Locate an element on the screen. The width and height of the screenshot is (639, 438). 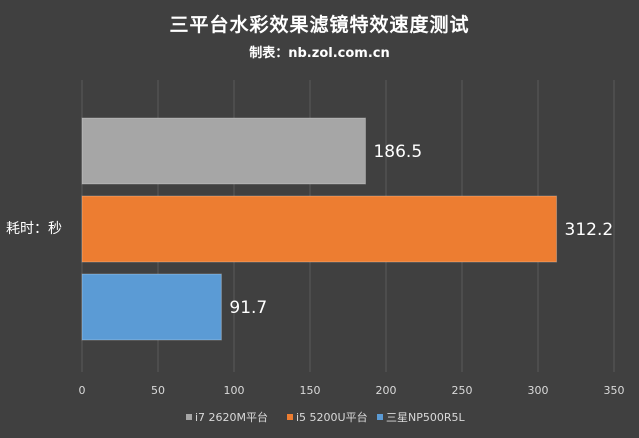
bar-value-label: 91.7 is located at coordinates (248, 308).